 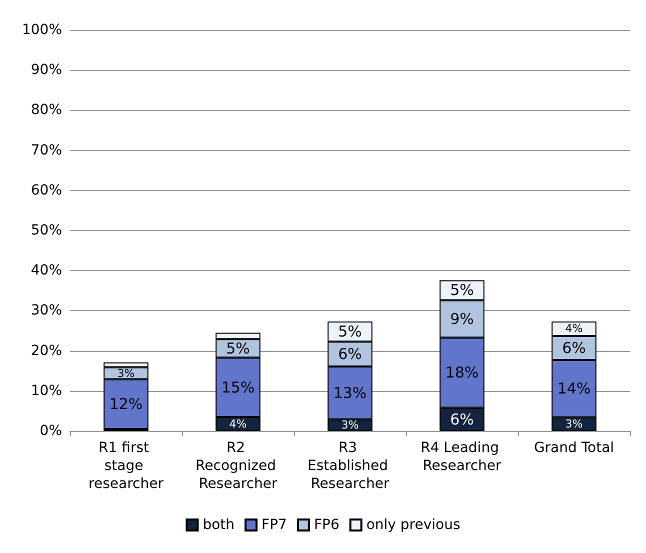 I want to click on data-label: 15%, so click(x=238, y=387).